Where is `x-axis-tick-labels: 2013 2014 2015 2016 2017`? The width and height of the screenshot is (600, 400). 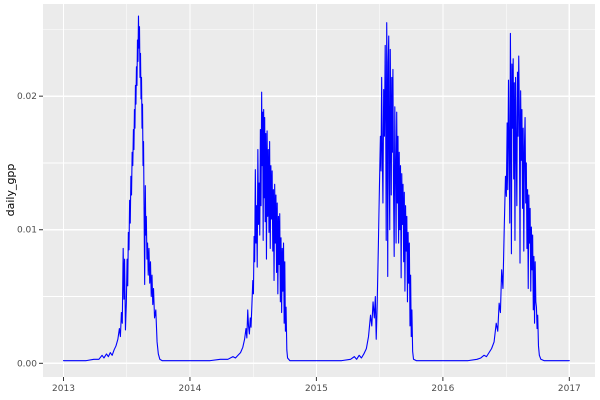
x-axis-tick-labels: 2013 2014 2015 2016 2017 is located at coordinates (316, 389).